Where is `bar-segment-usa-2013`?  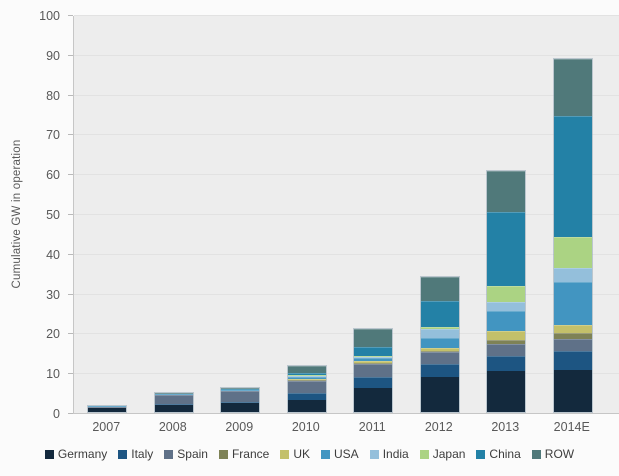
bar-segment-usa-2013 is located at coordinates (506, 321).